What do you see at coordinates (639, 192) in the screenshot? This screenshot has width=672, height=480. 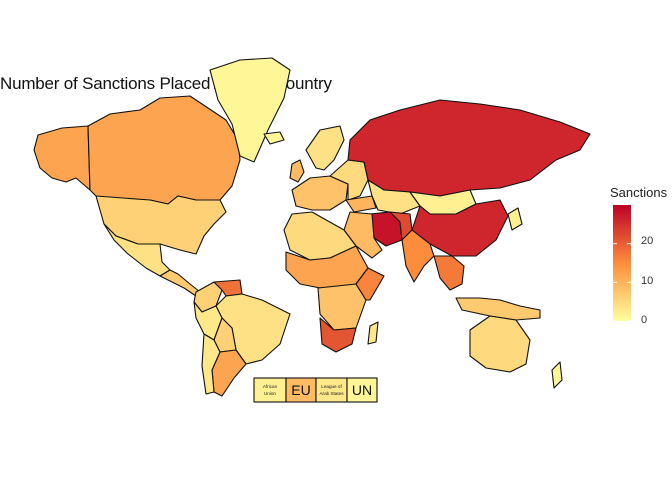 I see `legend-title: Sanctions` at bounding box center [639, 192].